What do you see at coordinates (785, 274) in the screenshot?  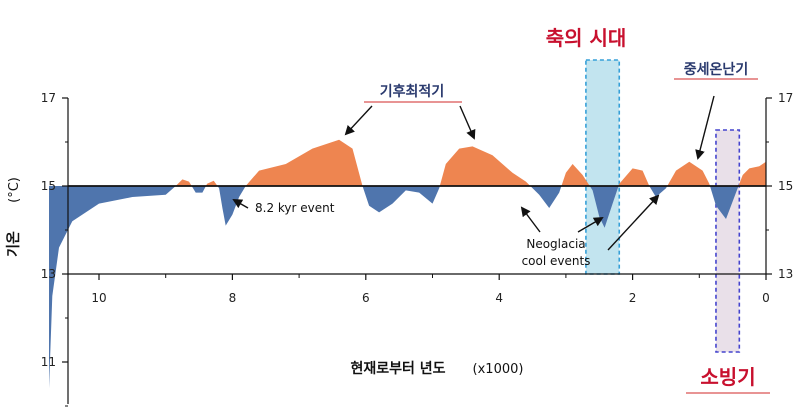 I see `y-tick-label-right-13: 13` at bounding box center [785, 274].